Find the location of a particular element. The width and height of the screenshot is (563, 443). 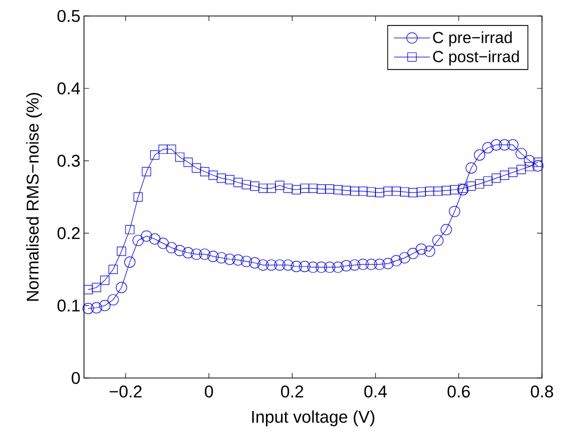

y-axis-title: Normalised RMS−noise (%) is located at coordinates (34, 196).